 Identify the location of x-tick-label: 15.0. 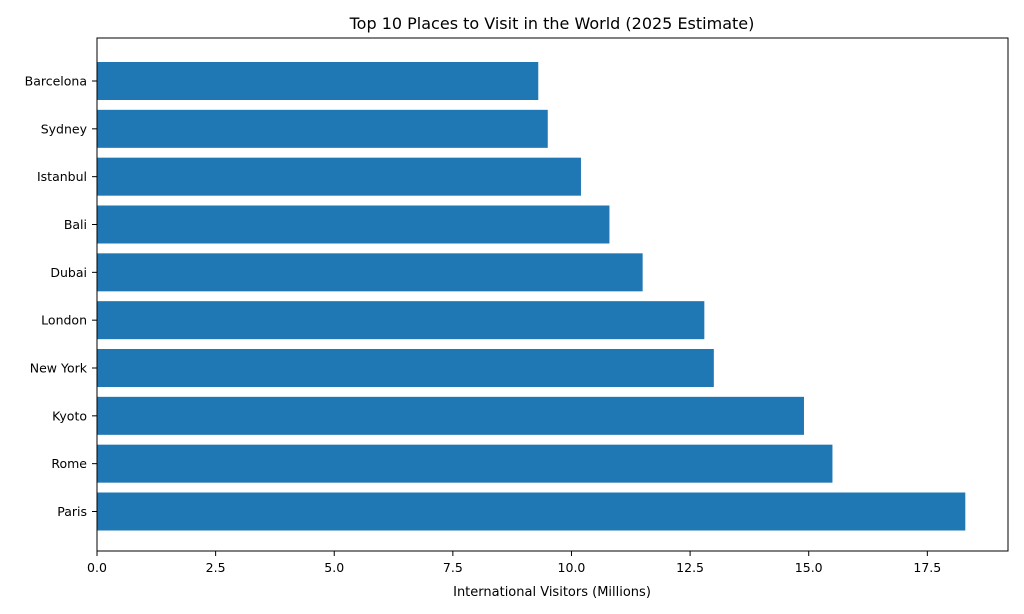
(809, 567).